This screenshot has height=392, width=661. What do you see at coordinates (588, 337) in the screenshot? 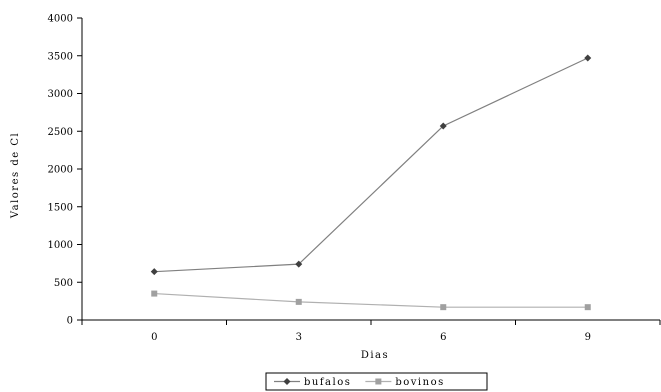
I see `x-tick-label: 9` at bounding box center [588, 337].